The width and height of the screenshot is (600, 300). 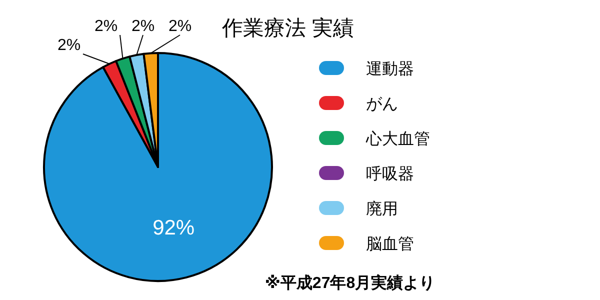 What do you see at coordinates (390, 174) in the screenshot?
I see `legend-label: 呼吸器` at bounding box center [390, 174].